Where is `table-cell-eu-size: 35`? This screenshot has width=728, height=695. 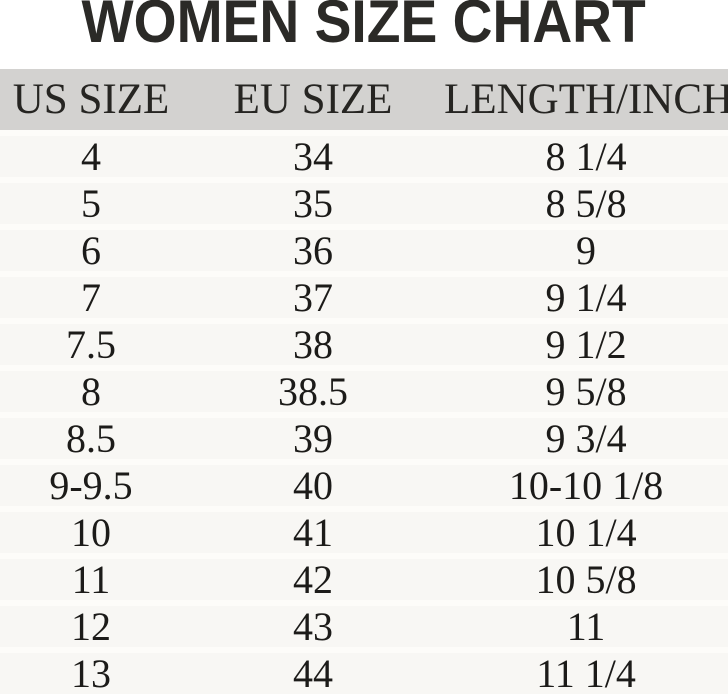 table-cell-eu-size: 35 is located at coordinates (313, 202).